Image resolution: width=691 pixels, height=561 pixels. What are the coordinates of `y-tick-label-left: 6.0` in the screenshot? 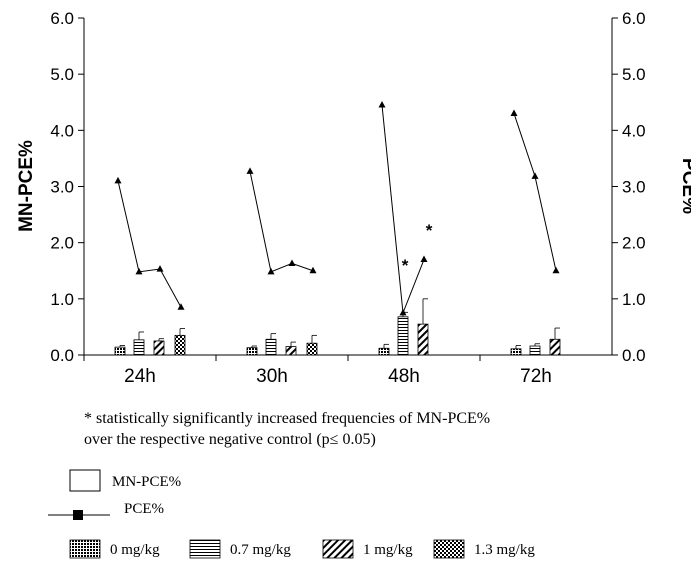 It's located at (62, 18).